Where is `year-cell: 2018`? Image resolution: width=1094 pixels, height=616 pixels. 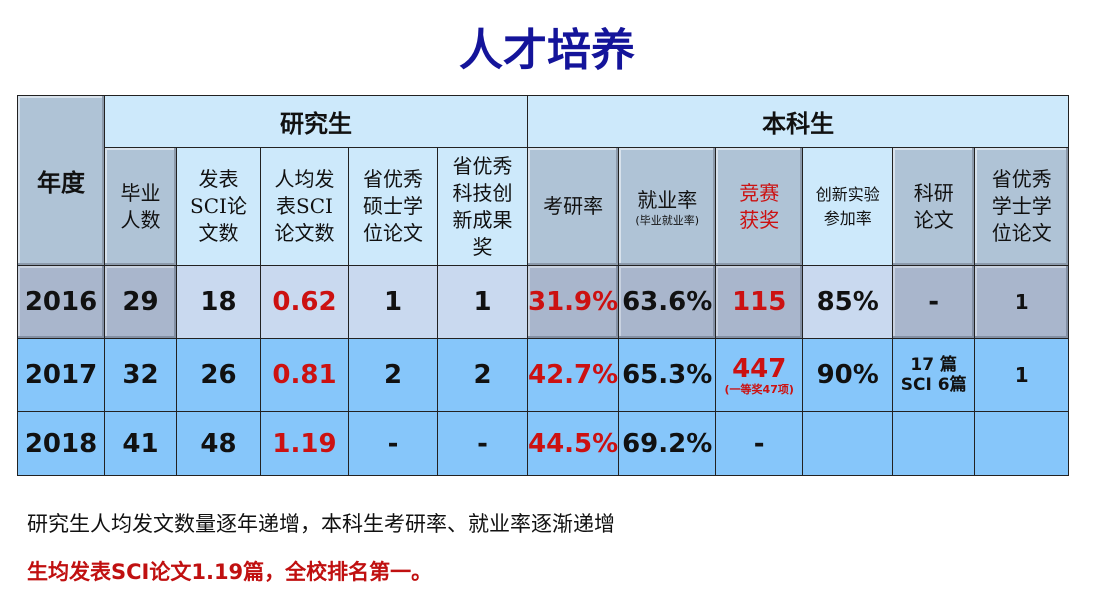 year-cell: 2018 is located at coordinates (61, 443).